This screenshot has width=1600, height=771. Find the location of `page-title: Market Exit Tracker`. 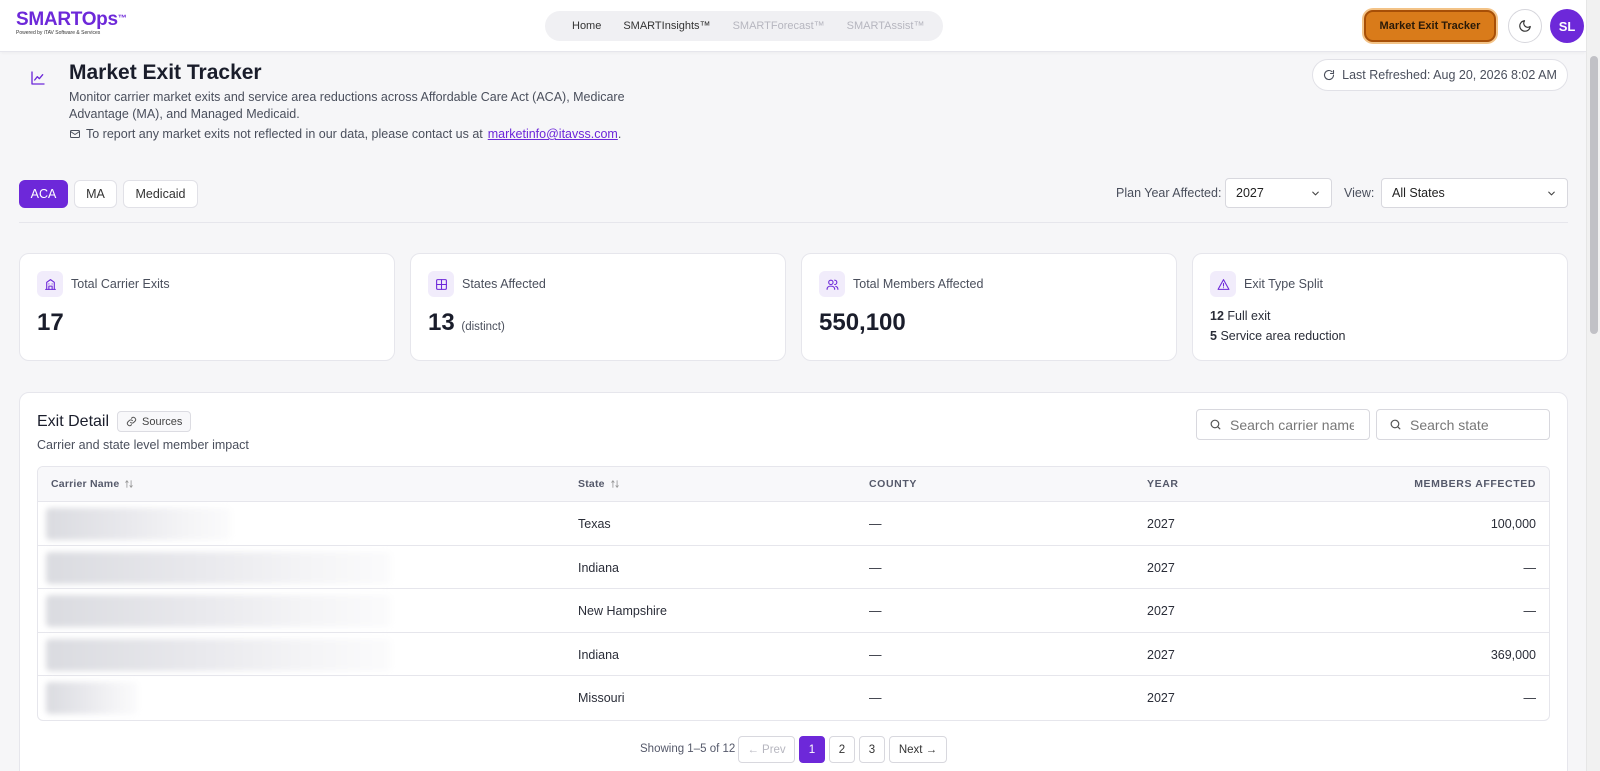

page-title: Market Exit Tracker is located at coordinates (165, 72).